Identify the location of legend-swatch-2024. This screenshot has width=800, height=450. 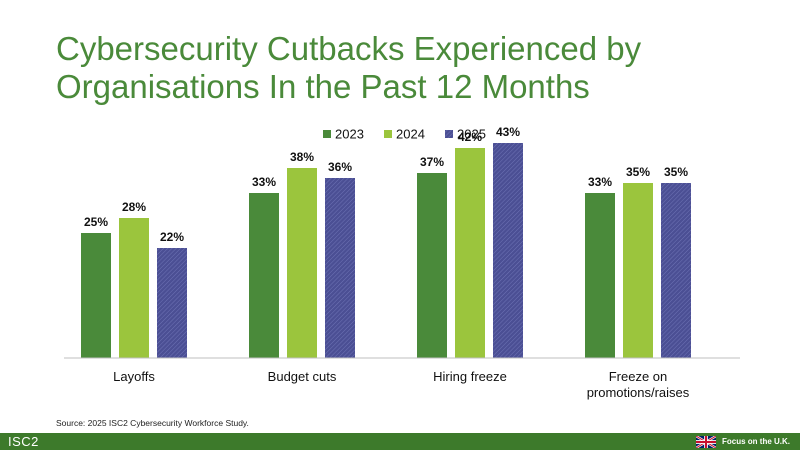
(388, 134).